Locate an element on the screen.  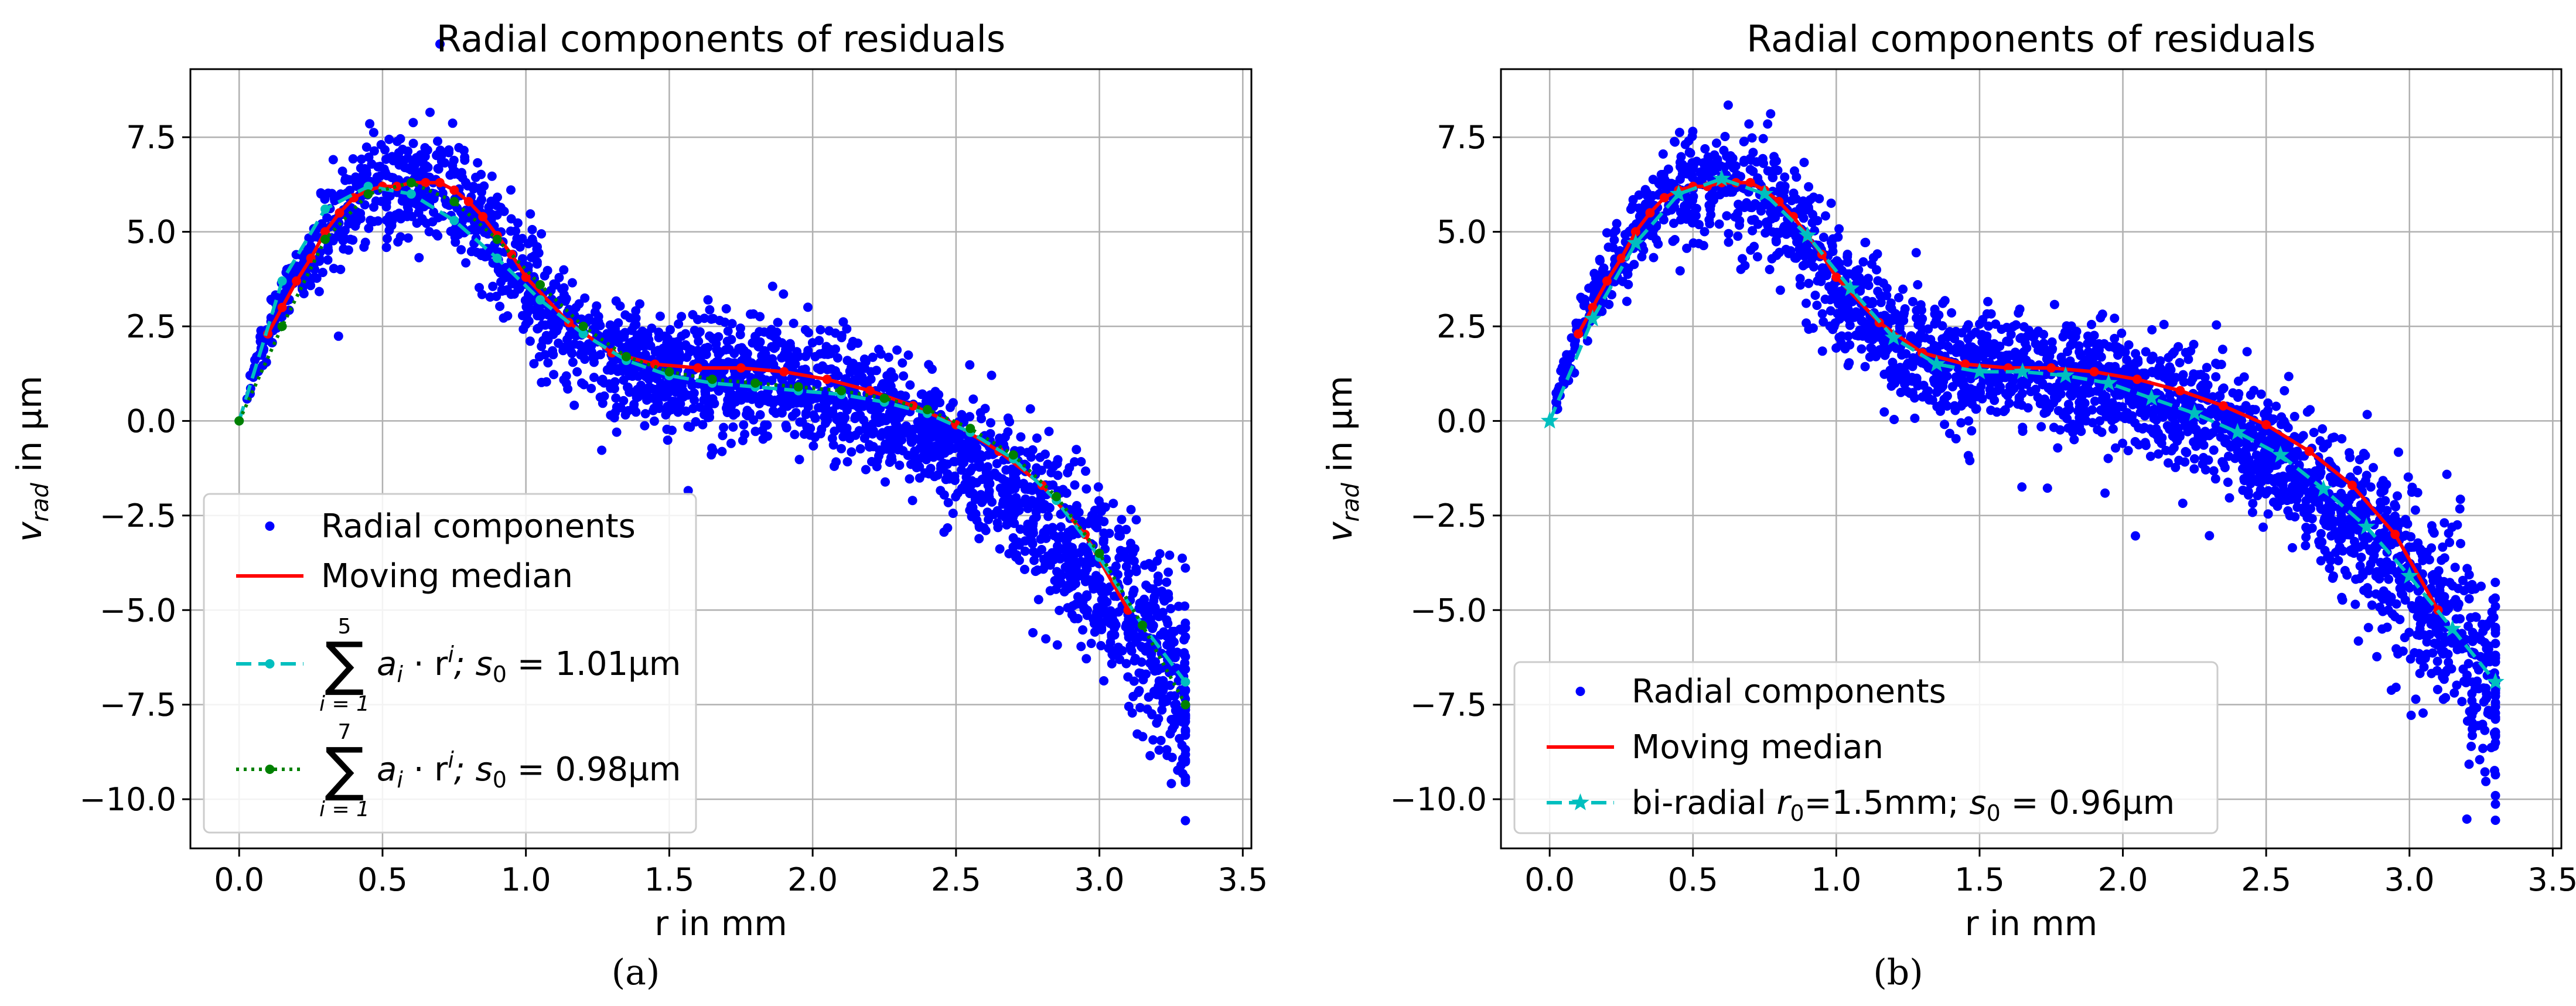
legend-sum-lower: i = 1 is located at coordinates (344, 809).